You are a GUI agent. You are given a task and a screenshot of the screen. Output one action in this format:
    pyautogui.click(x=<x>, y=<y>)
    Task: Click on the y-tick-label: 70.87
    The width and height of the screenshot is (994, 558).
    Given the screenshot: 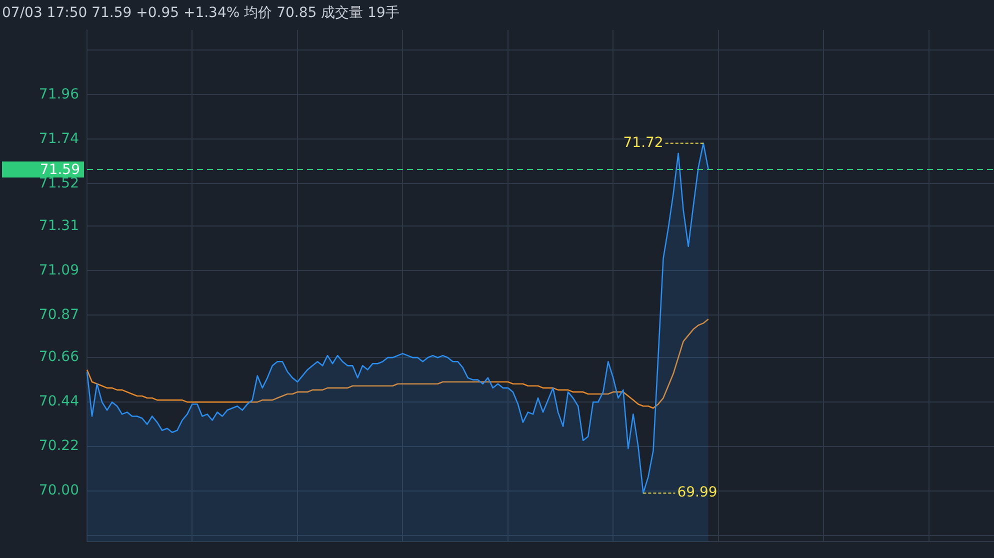 What is the action you would take?
    pyautogui.click(x=58, y=314)
    